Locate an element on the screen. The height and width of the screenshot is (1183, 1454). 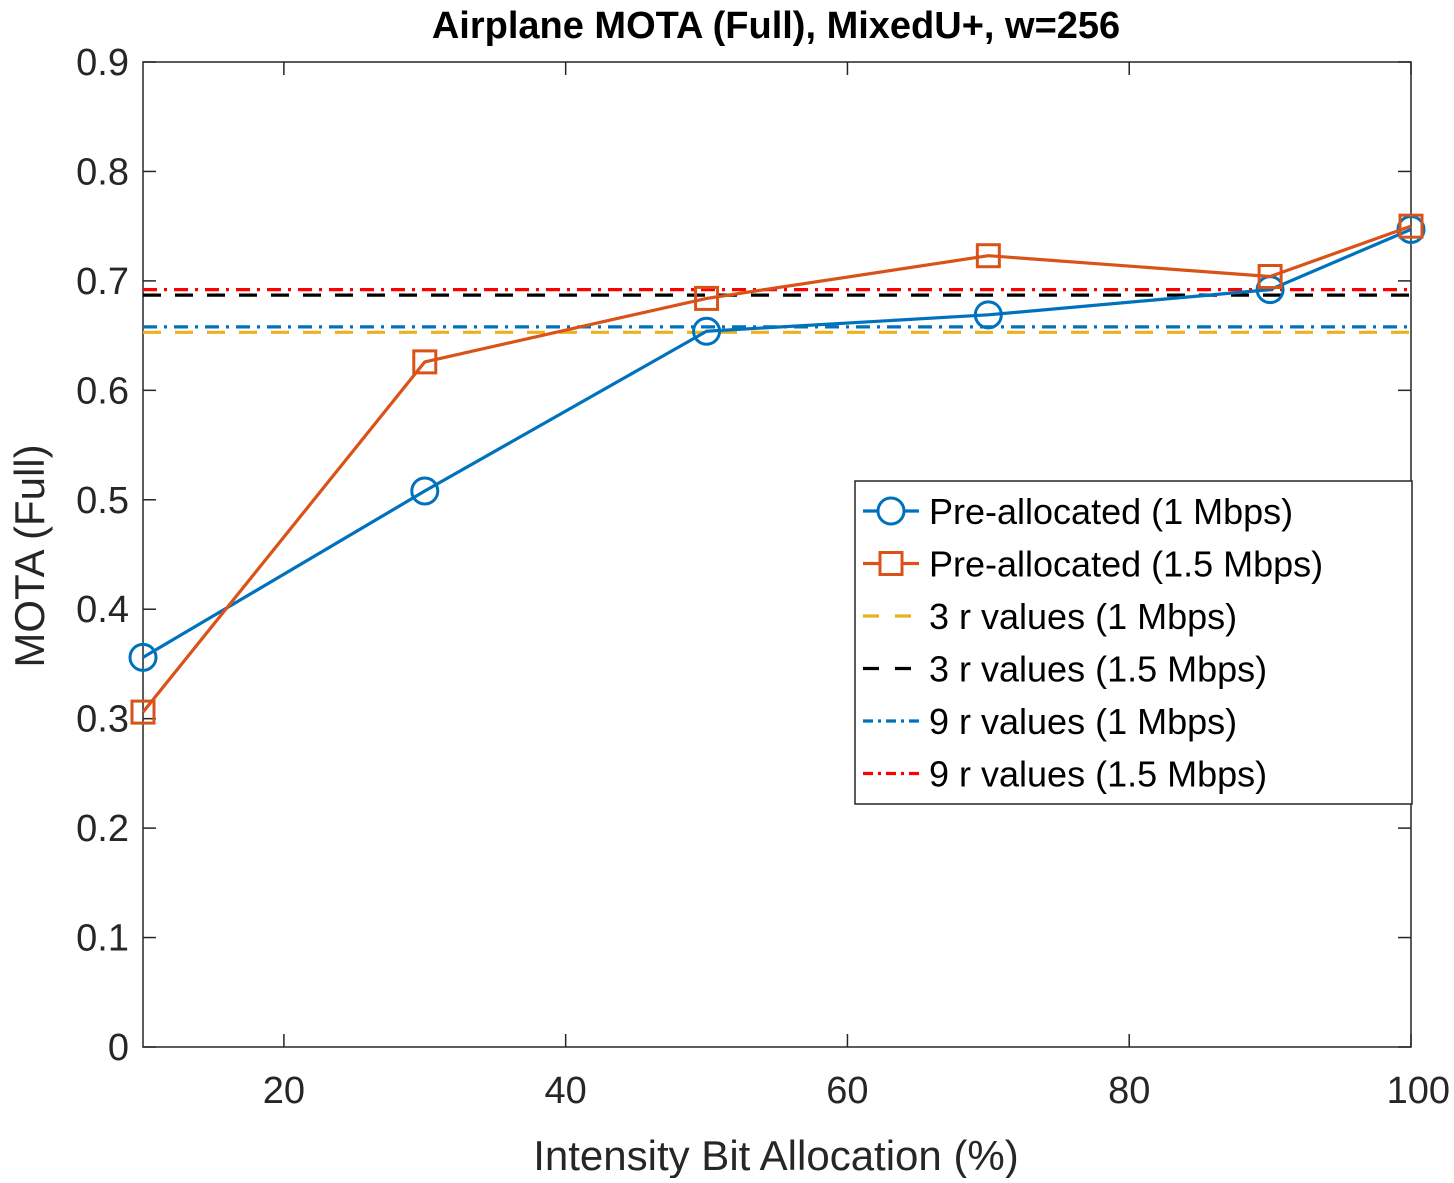
chart-title: Airplane MOTA (Full), MixedU+, w=256 is located at coordinates (776, 26).